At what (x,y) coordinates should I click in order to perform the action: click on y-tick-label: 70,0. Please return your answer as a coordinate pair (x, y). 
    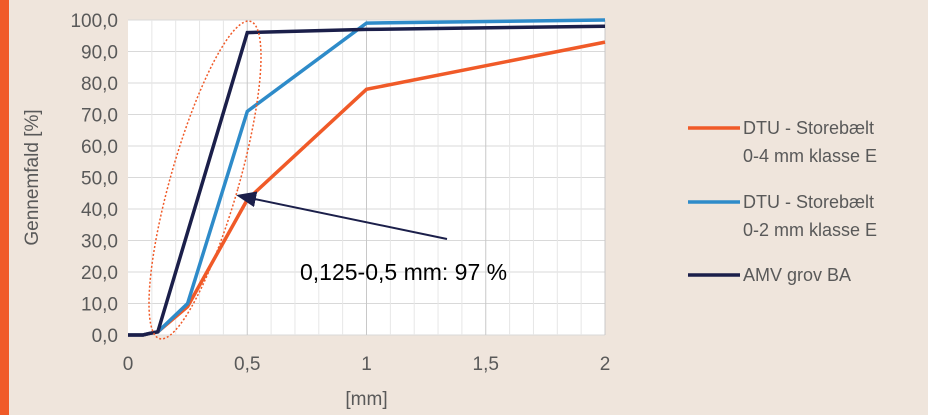
    Looking at the image, I should click on (99, 116).